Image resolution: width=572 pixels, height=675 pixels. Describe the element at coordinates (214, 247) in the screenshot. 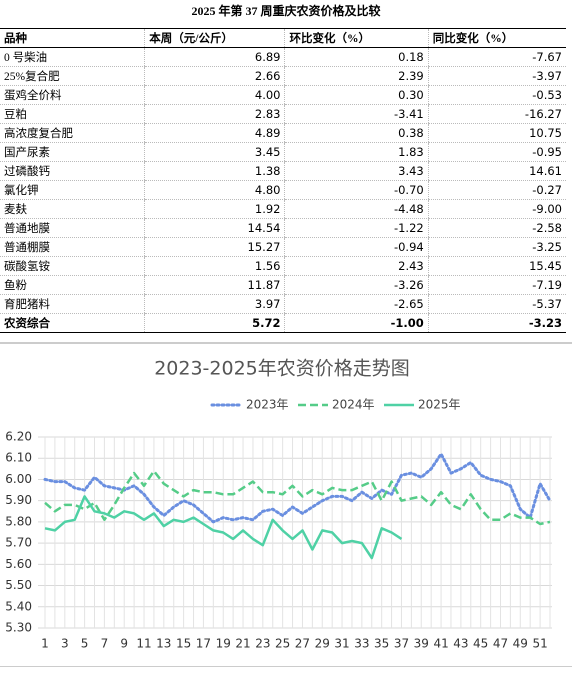

I see `table-cell: 15.27` at that location.